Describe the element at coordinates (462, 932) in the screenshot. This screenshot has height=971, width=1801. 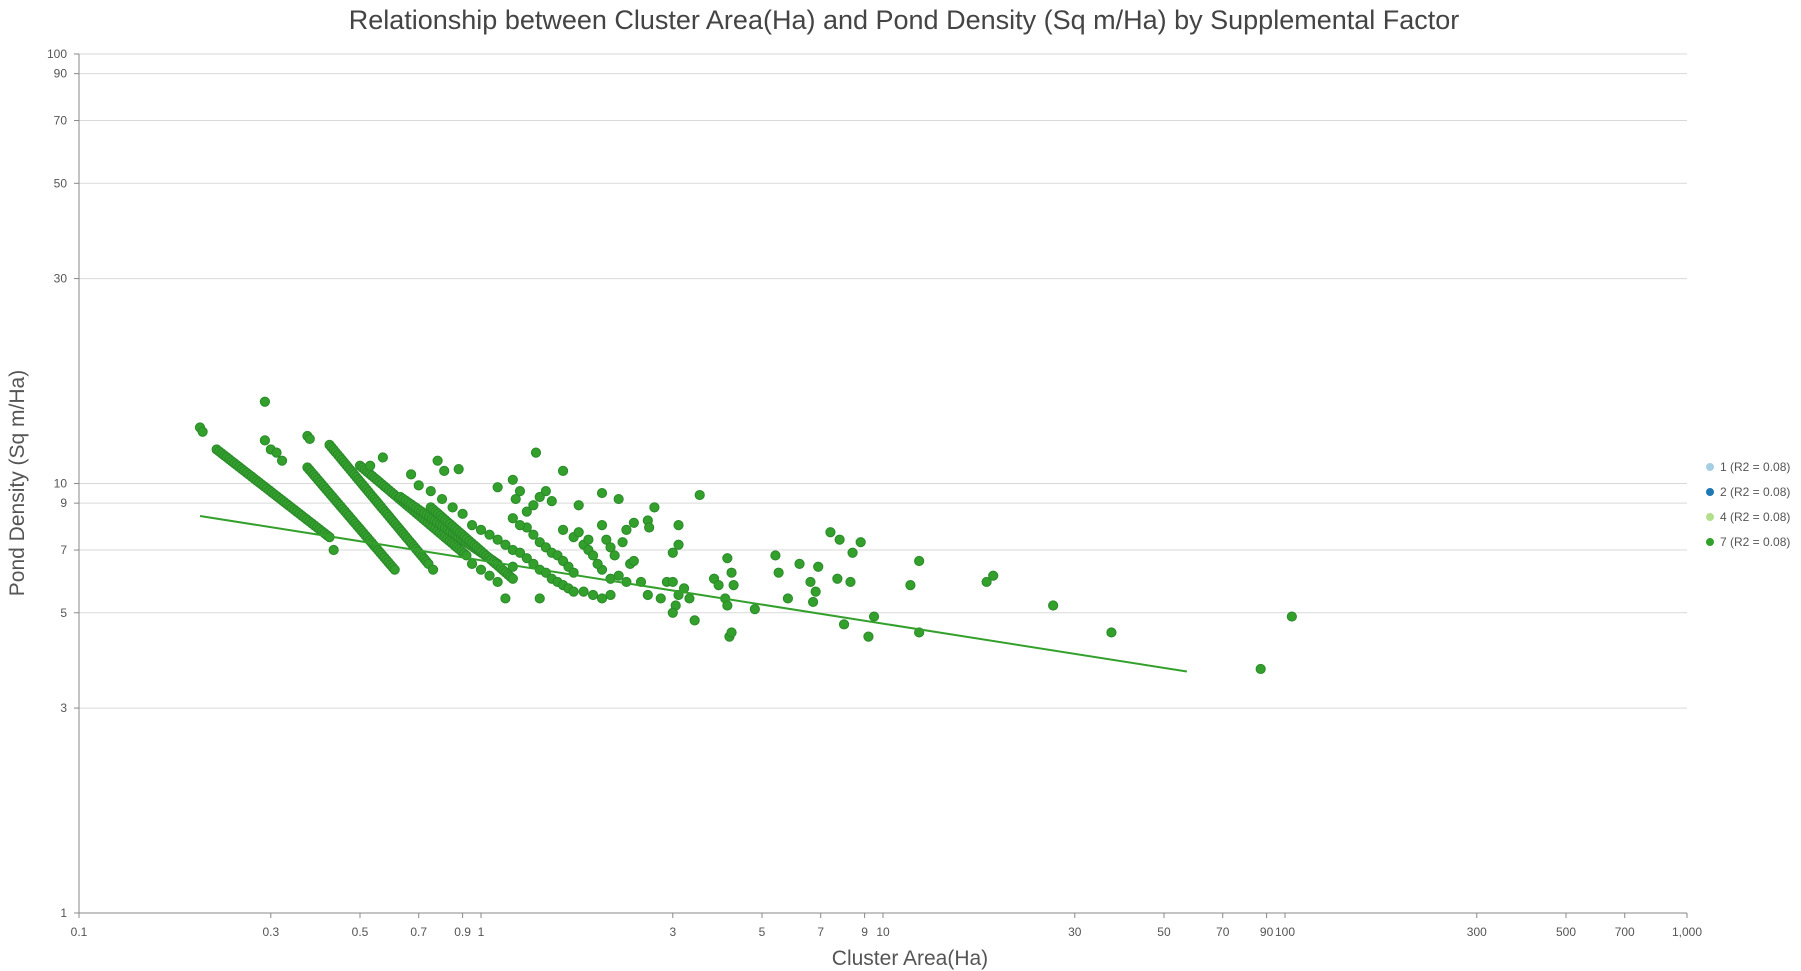
I see `x-tick-label: 0.9` at that location.